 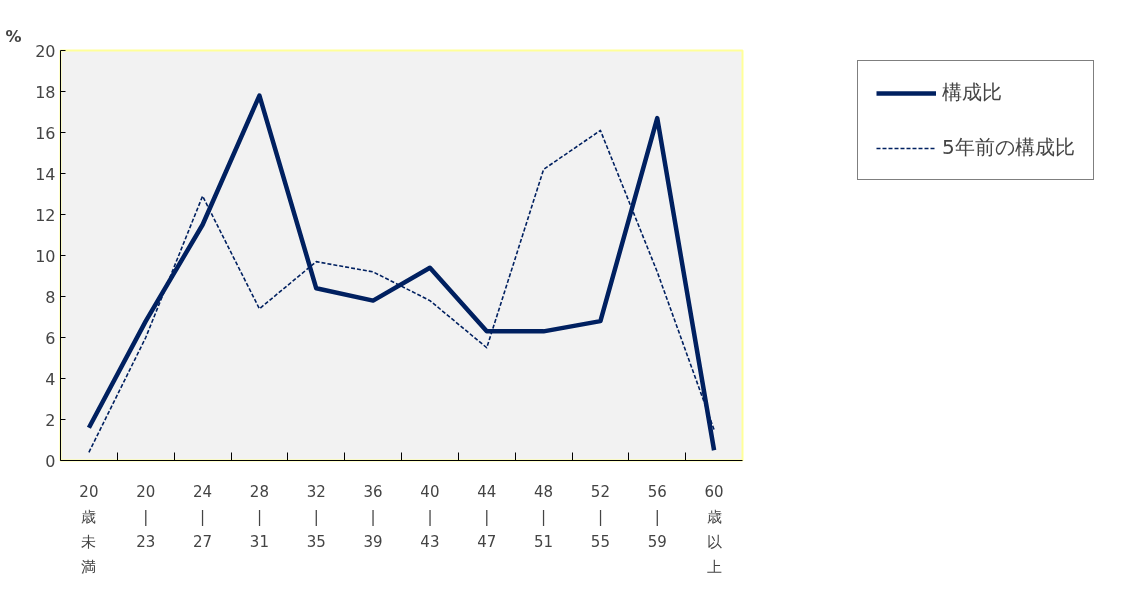 I want to click on x-tick-label: 60歳以上, so click(x=714, y=529).